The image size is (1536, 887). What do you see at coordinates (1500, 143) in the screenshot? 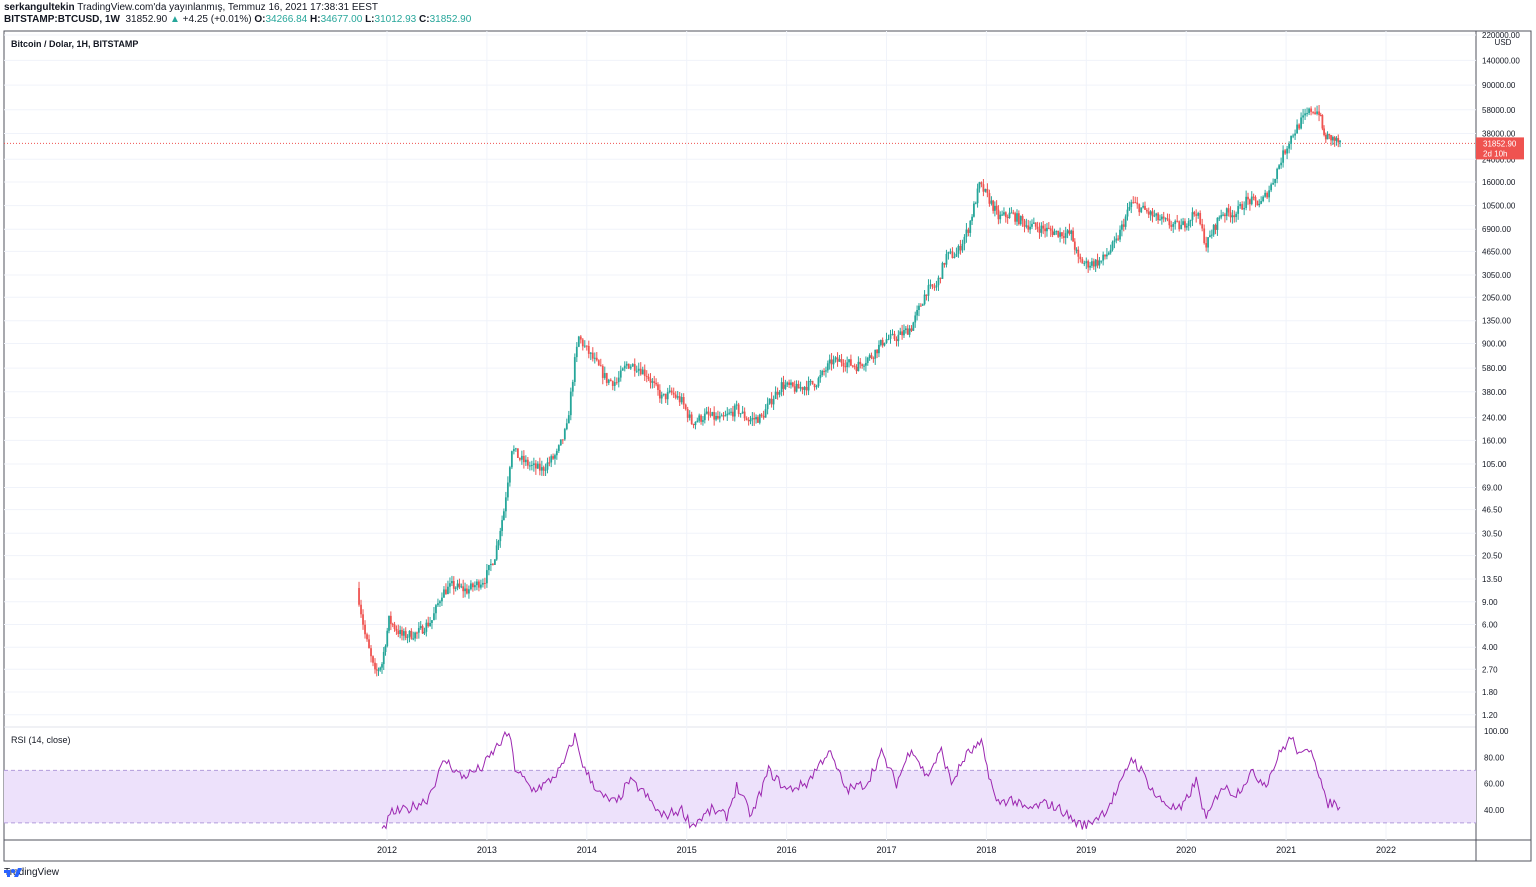
I see `last-price-tag-label: 31852.90` at bounding box center [1500, 143].